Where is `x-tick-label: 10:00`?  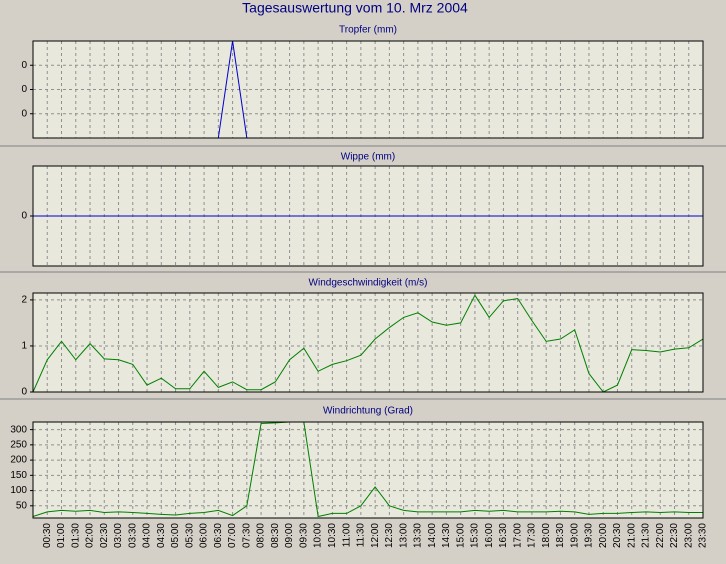
x-tick-label: 10:00 is located at coordinates (318, 535).